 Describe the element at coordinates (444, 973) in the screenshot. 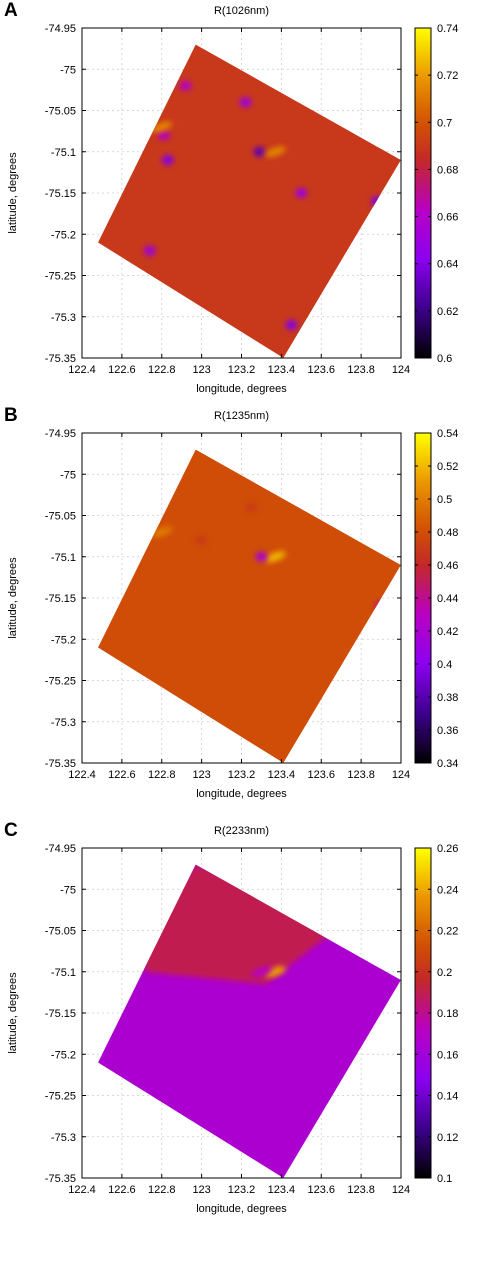

I see `colorbar-tick-label-c-3: 0.2` at that location.